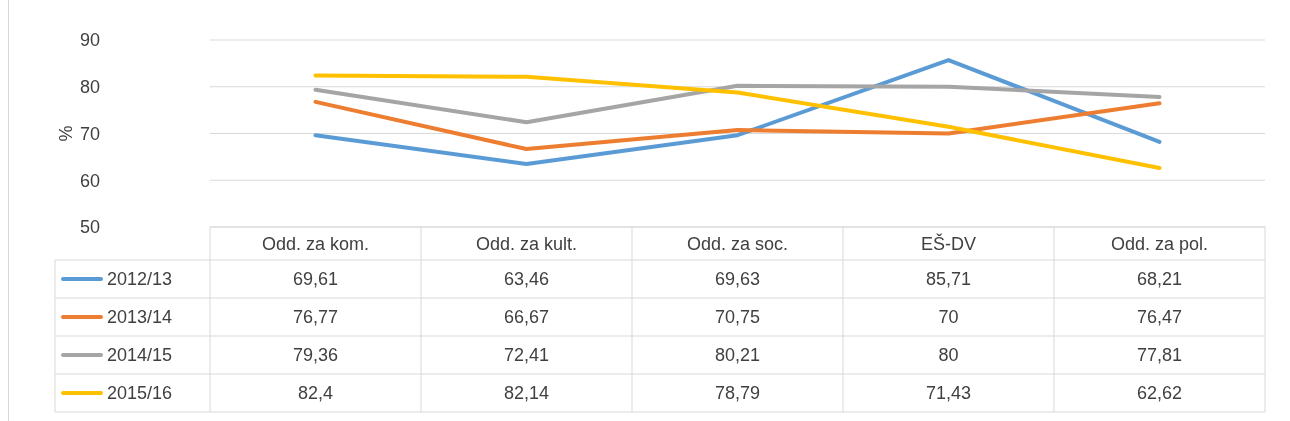  Describe the element at coordinates (948, 317) in the screenshot. I see `data-label: 70` at that location.